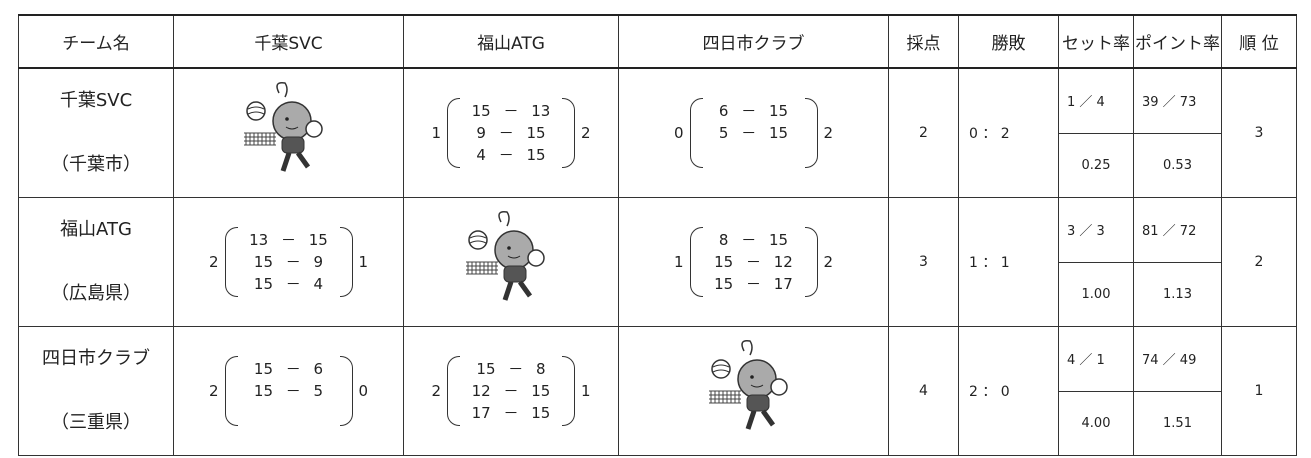 Image resolution: width=1311 pixels, height=458 pixels. I want to click on point-ratio-value: 1.13, so click(1177, 294).